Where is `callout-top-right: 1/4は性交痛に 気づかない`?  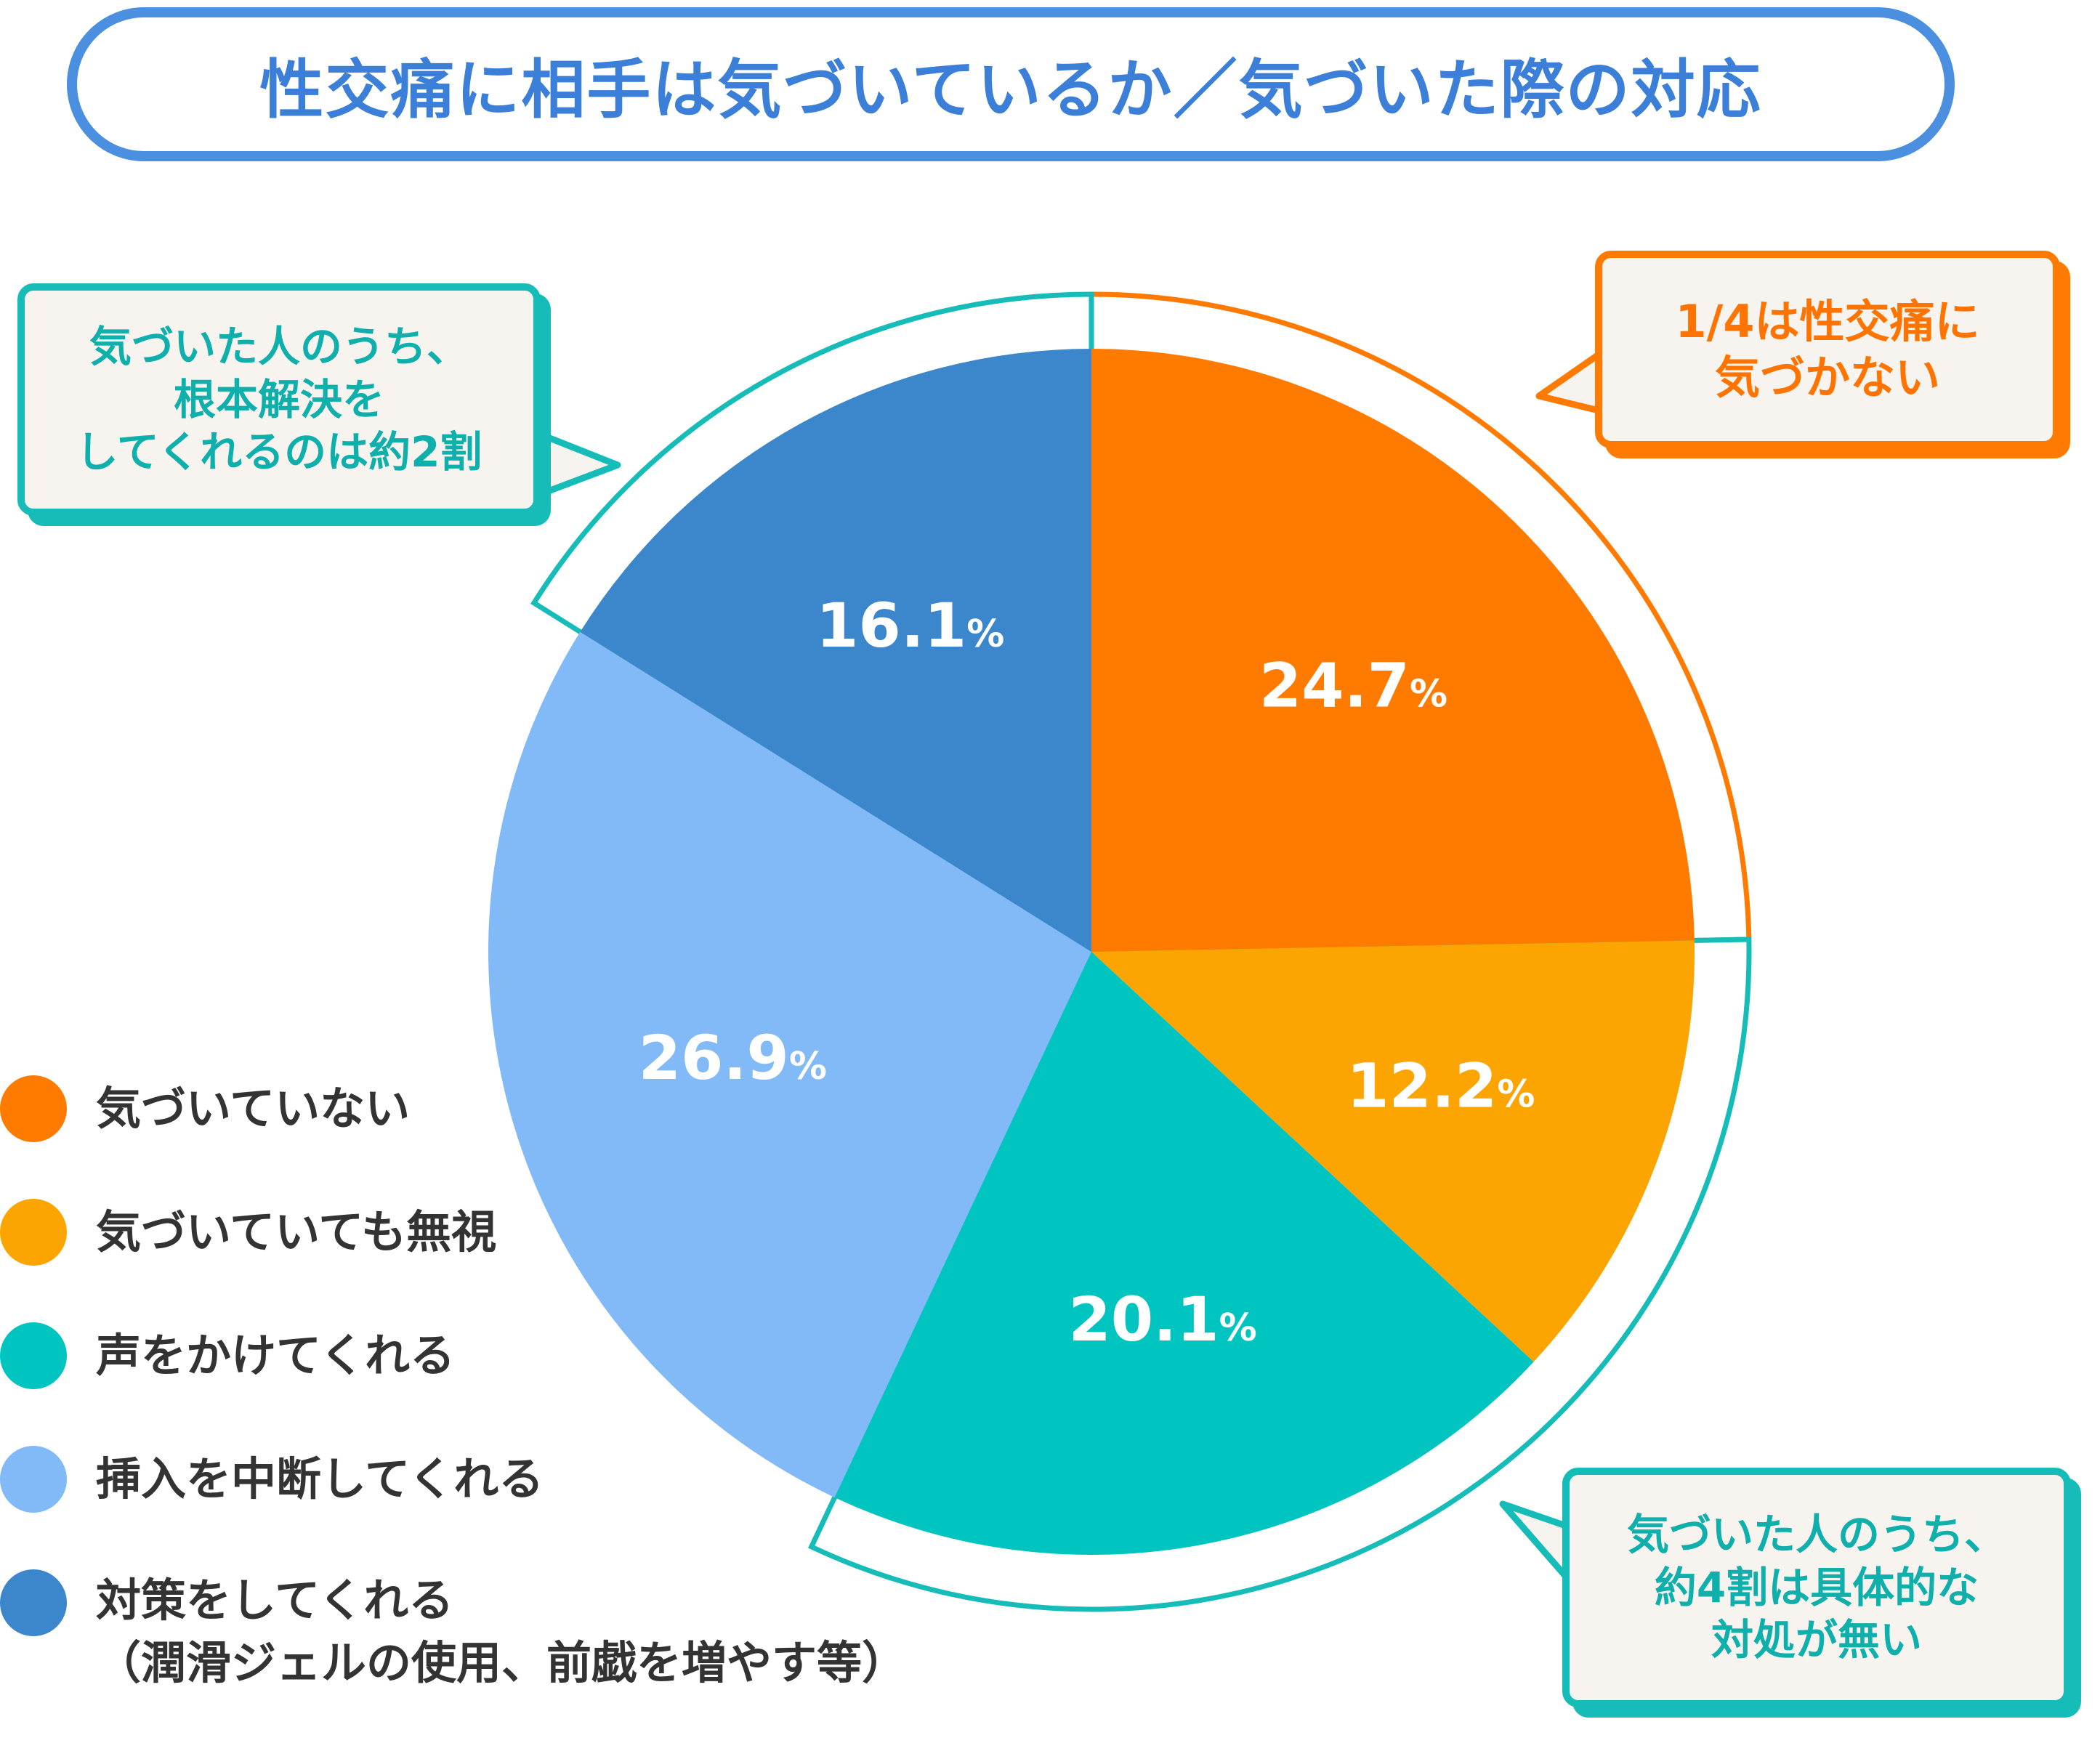
callout-top-right: 1/4は性交痛に 気づかない is located at coordinates (1828, 349).